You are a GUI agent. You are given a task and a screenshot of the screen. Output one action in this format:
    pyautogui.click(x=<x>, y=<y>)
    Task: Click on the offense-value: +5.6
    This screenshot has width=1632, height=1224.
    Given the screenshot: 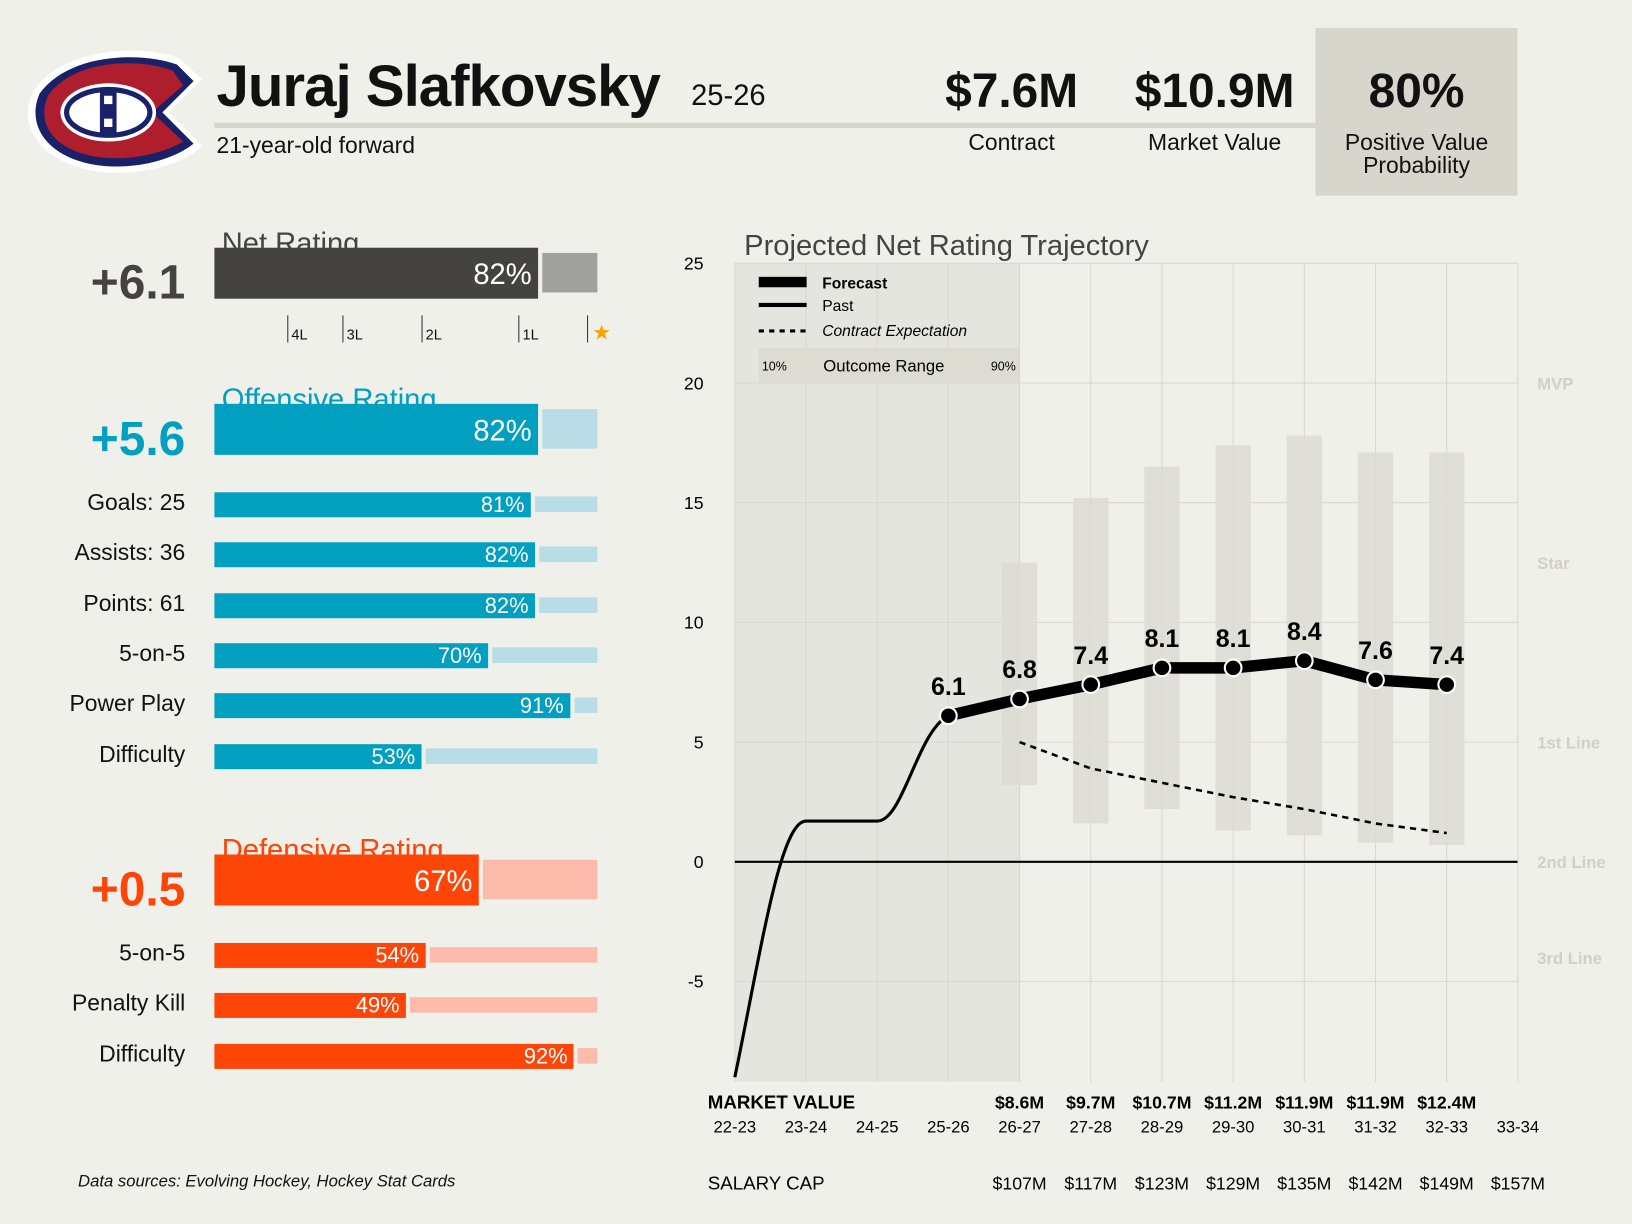 What is the action you would take?
    pyautogui.click(x=138, y=438)
    